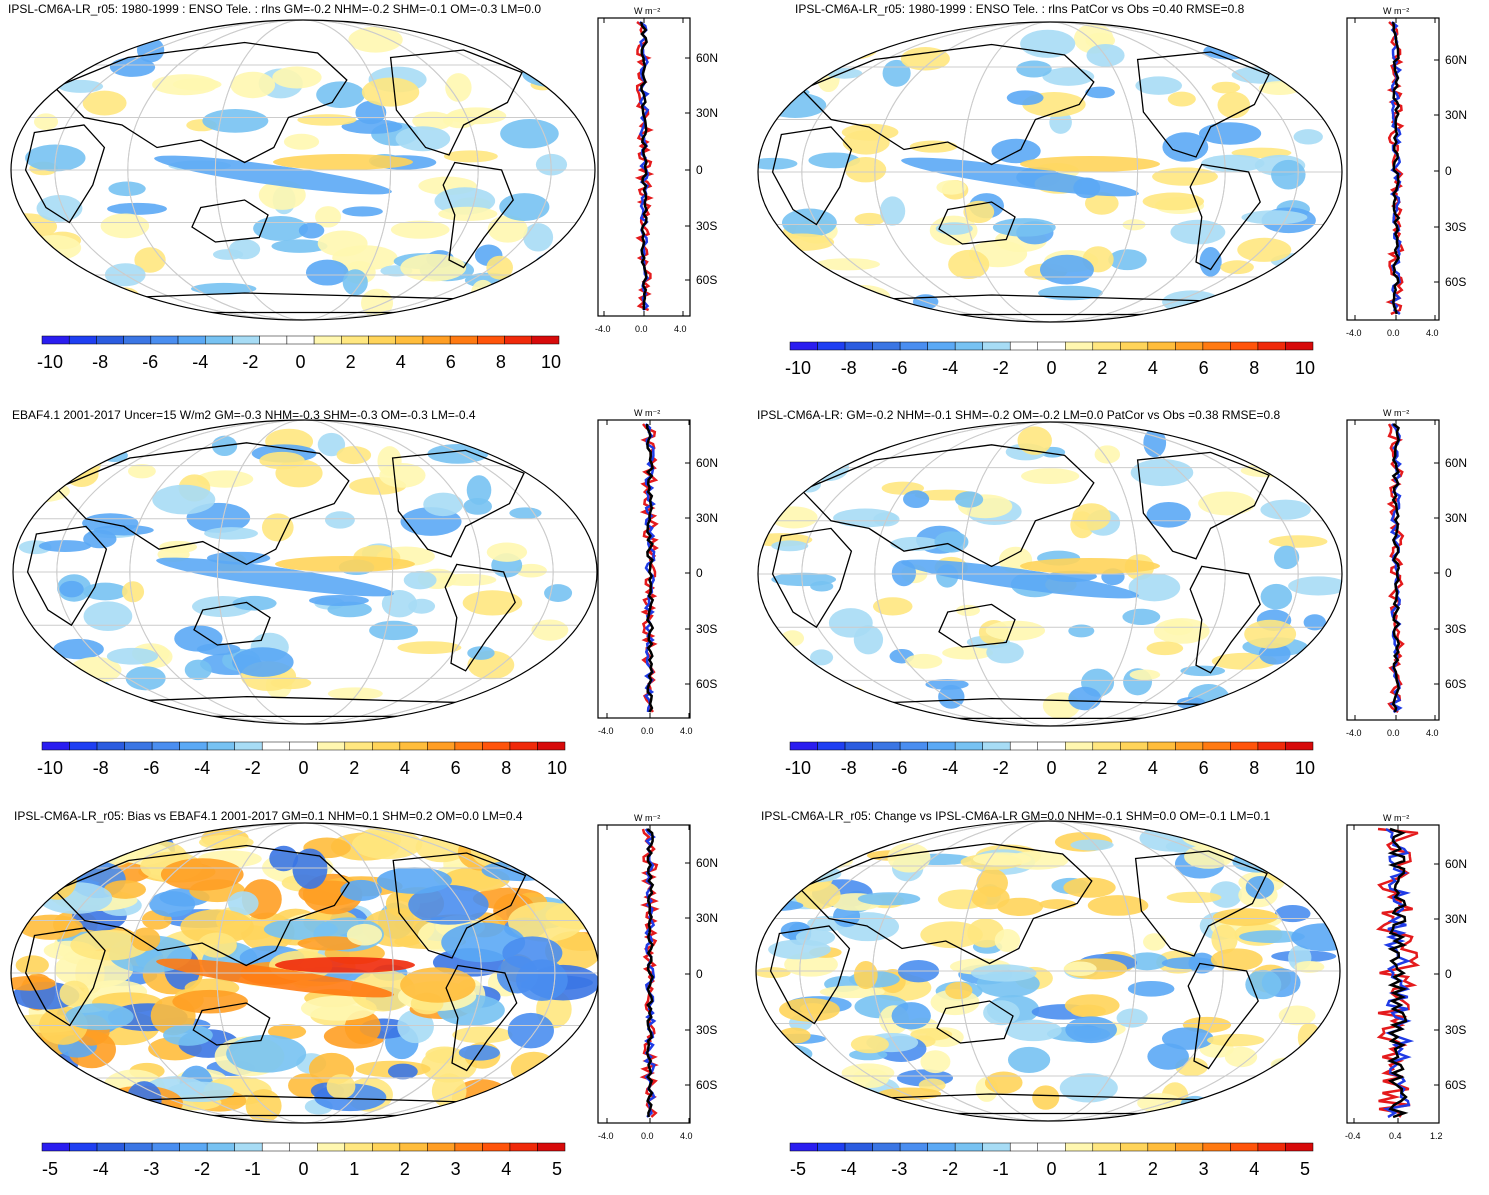 The height and width of the screenshot is (1195, 1489). Describe the element at coordinates (1395, 1136) in the screenshot. I see `profile-x-label: 0.4` at that location.